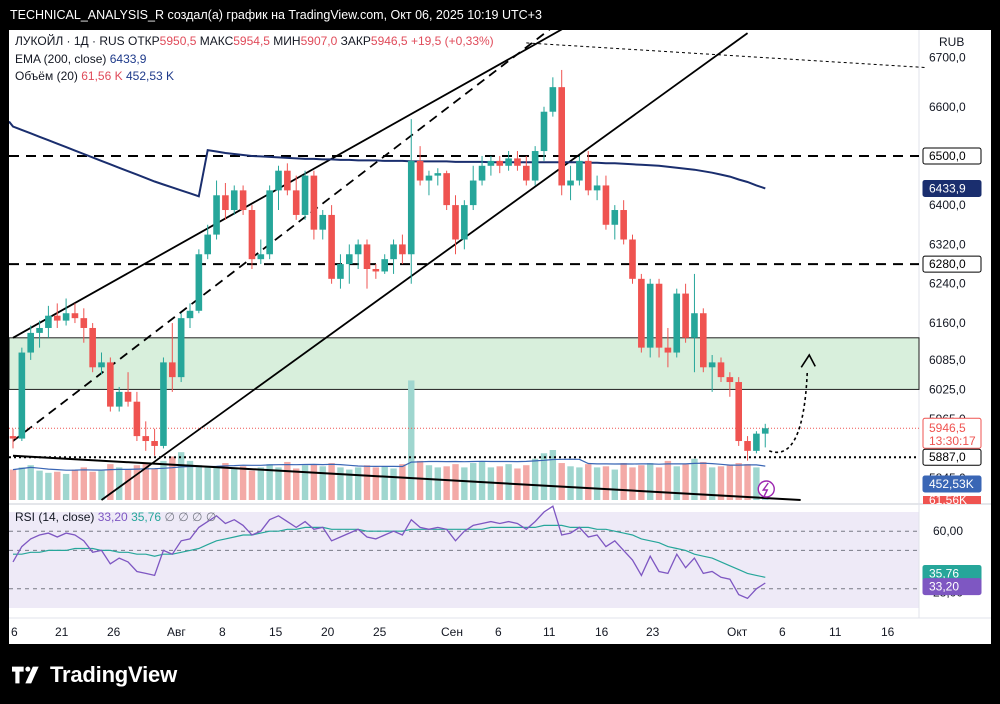 Image resolution: width=1000 pixels, height=704 pixels. What do you see at coordinates (653, 632) in the screenshot?
I see `time-tick-label: 23` at bounding box center [653, 632].